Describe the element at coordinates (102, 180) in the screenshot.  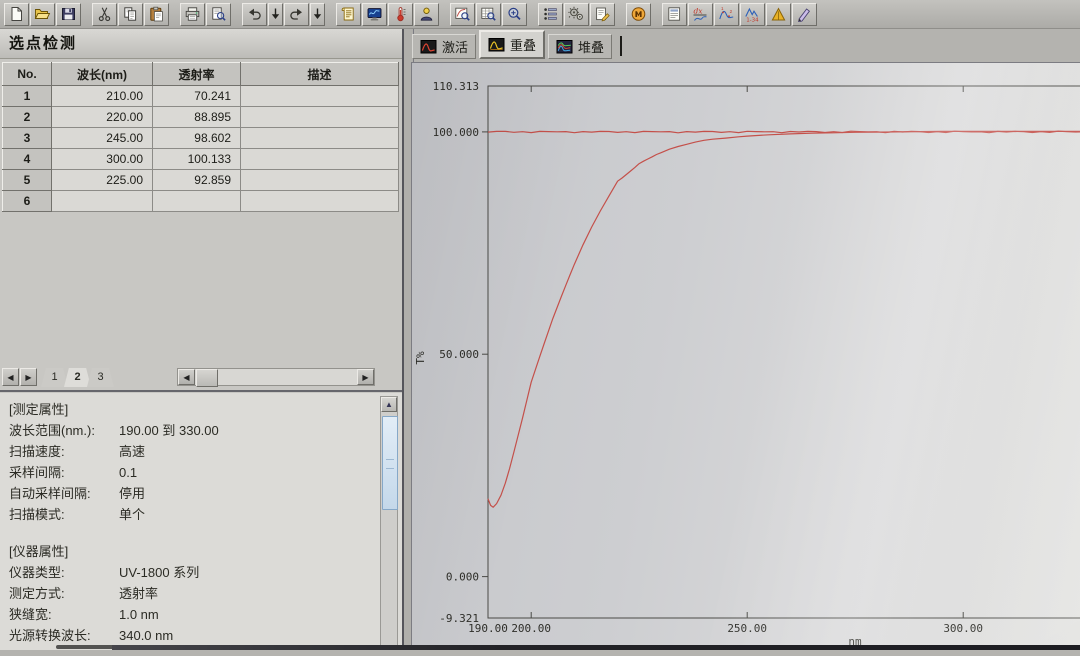
I see `wavelength-cell: 225.00` at that location.